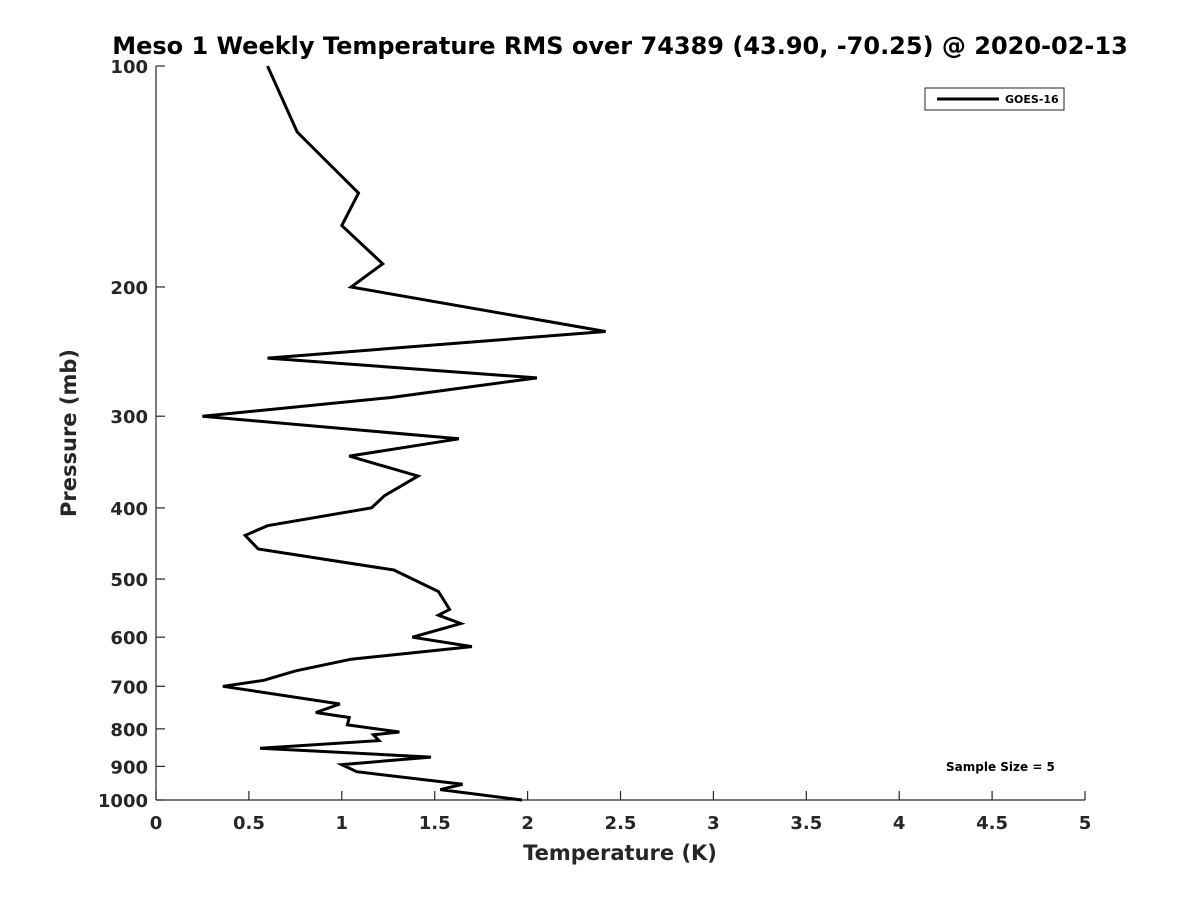 This screenshot has width=1200, height=900. I want to click on y-tick-label: 900, so click(129, 767).